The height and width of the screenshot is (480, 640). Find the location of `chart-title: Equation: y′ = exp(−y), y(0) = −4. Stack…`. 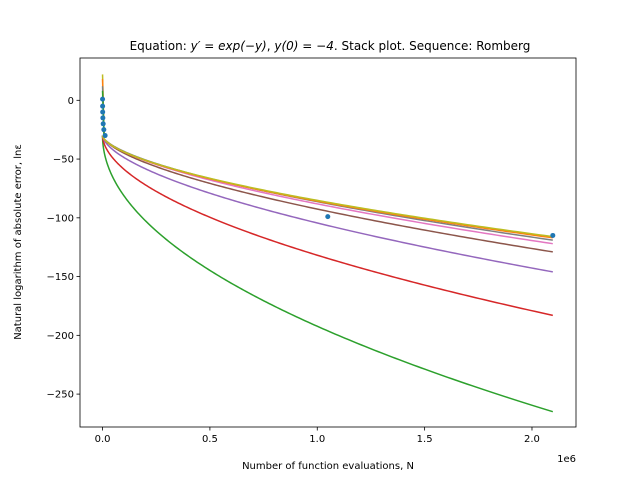

chart-title: Equation: y′ = exp(−y), y(0) = −4. Stack… is located at coordinates (330, 46).